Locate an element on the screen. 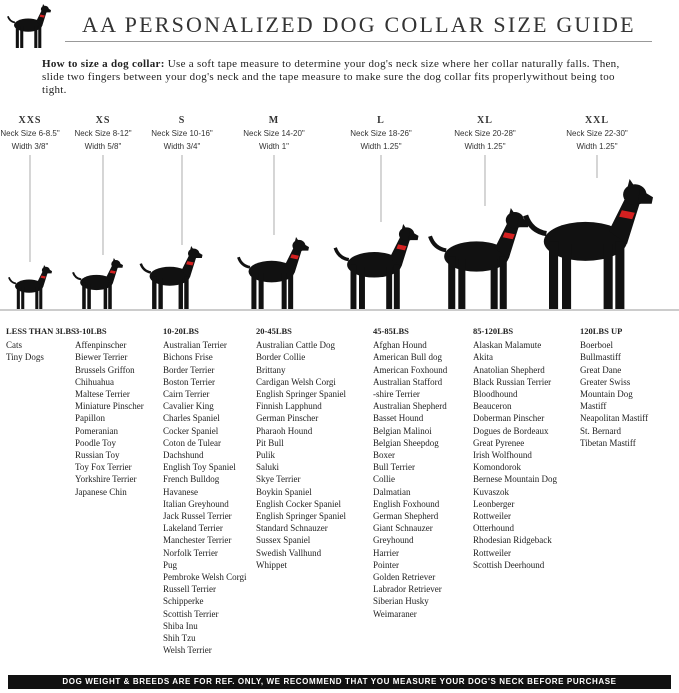 The image size is (679, 693). breed: Tibetan Mastiff is located at coordinates (608, 442).